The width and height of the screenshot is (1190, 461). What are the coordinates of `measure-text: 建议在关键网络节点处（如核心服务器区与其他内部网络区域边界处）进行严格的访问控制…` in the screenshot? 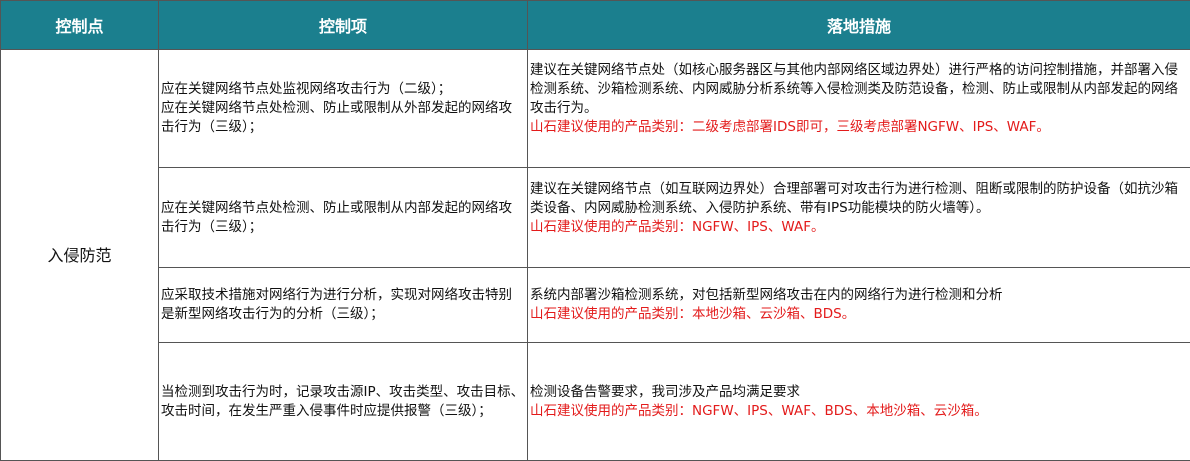 It's located at (859, 89).